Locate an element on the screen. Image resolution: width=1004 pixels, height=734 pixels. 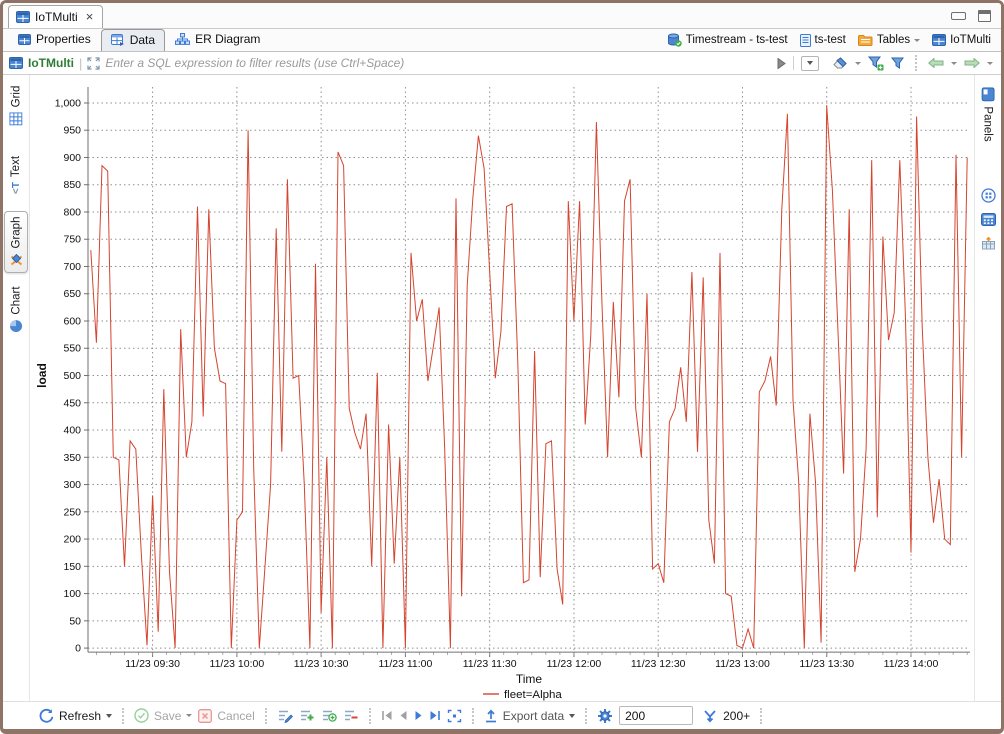
fetch-size-input is located at coordinates (656, 715).